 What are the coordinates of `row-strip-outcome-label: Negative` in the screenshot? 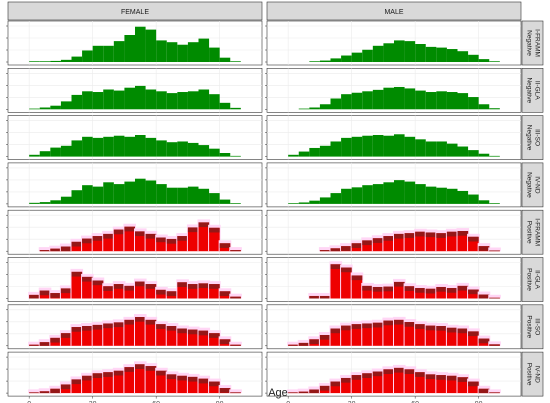 It's located at (528, 185).